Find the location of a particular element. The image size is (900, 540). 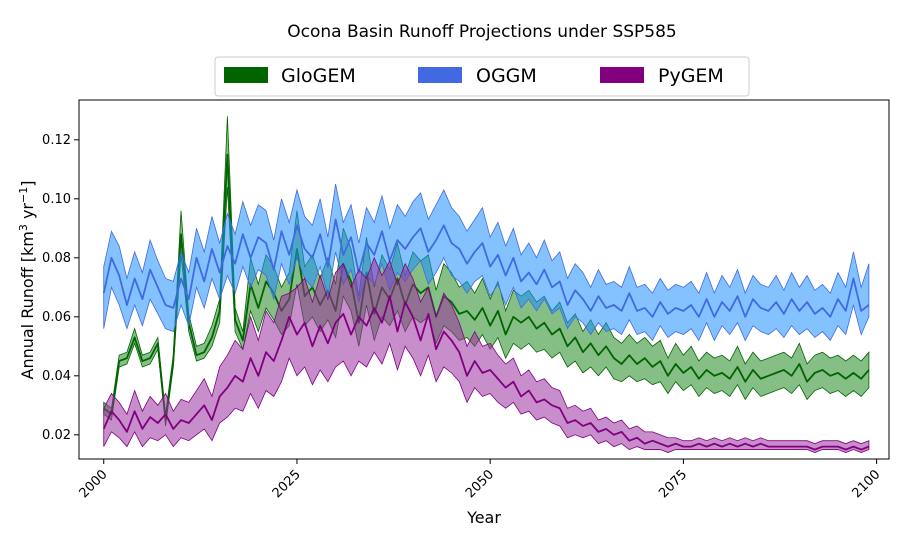

y-tick-label: 0.06 is located at coordinates (56, 317).